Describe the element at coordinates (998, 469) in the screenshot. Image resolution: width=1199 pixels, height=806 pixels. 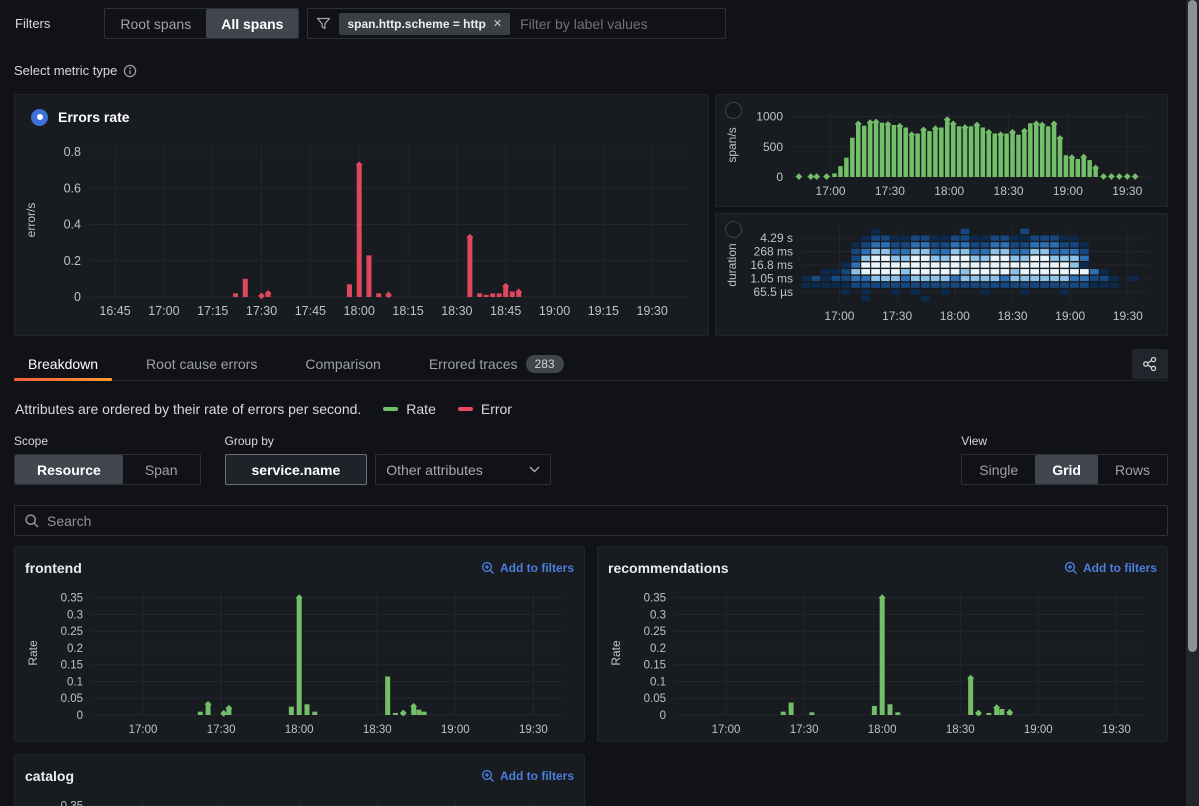
I see `view-single-button: Single` at that location.